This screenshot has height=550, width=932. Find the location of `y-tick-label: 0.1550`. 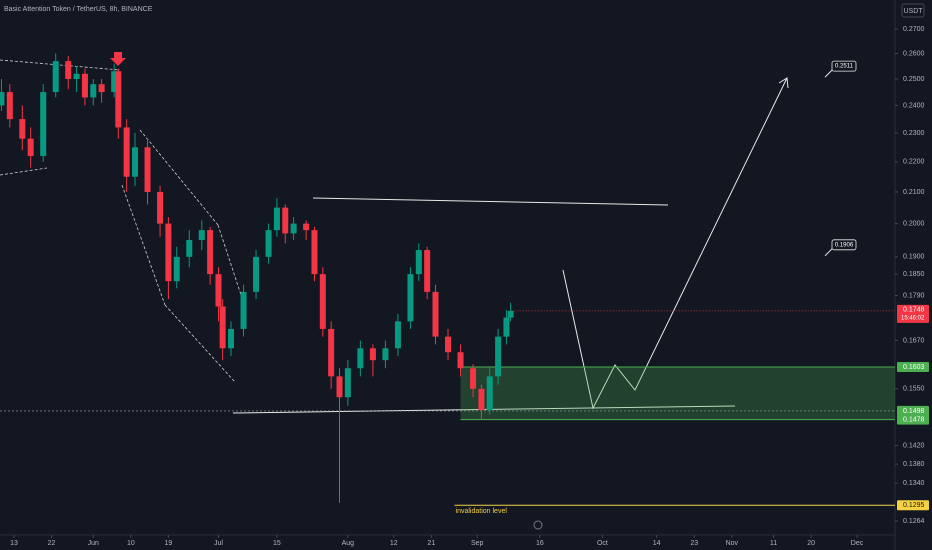

y-tick-label: 0.1550 is located at coordinates (914, 389).